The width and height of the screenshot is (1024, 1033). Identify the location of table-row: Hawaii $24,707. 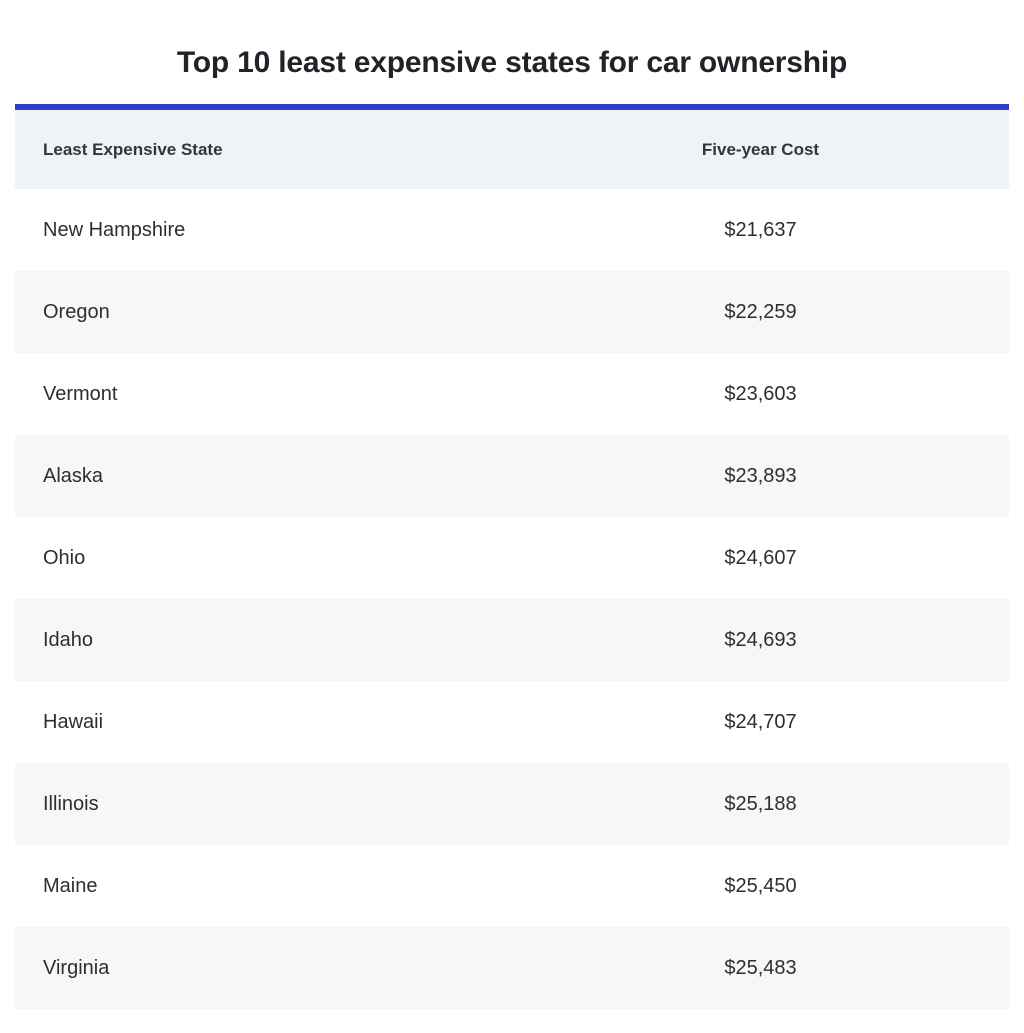
(512, 722).